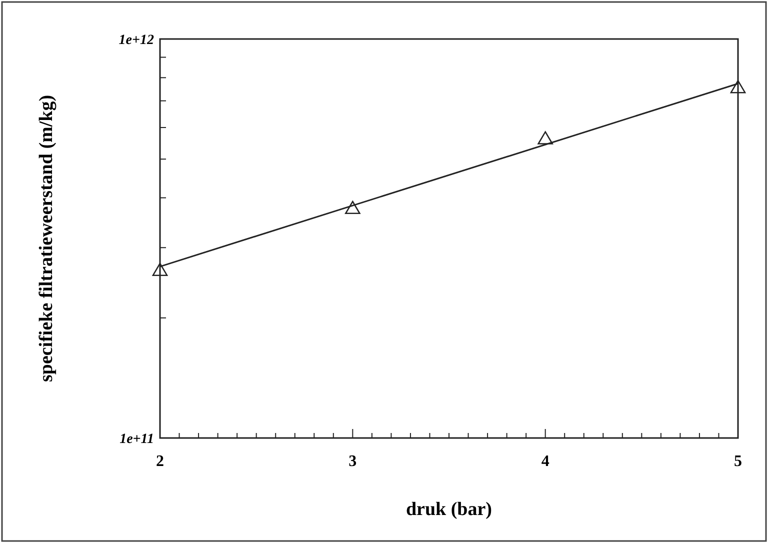 Image resolution: width=768 pixels, height=543 pixels. What do you see at coordinates (738, 461) in the screenshot?
I see `x-tick-label: 5` at bounding box center [738, 461].